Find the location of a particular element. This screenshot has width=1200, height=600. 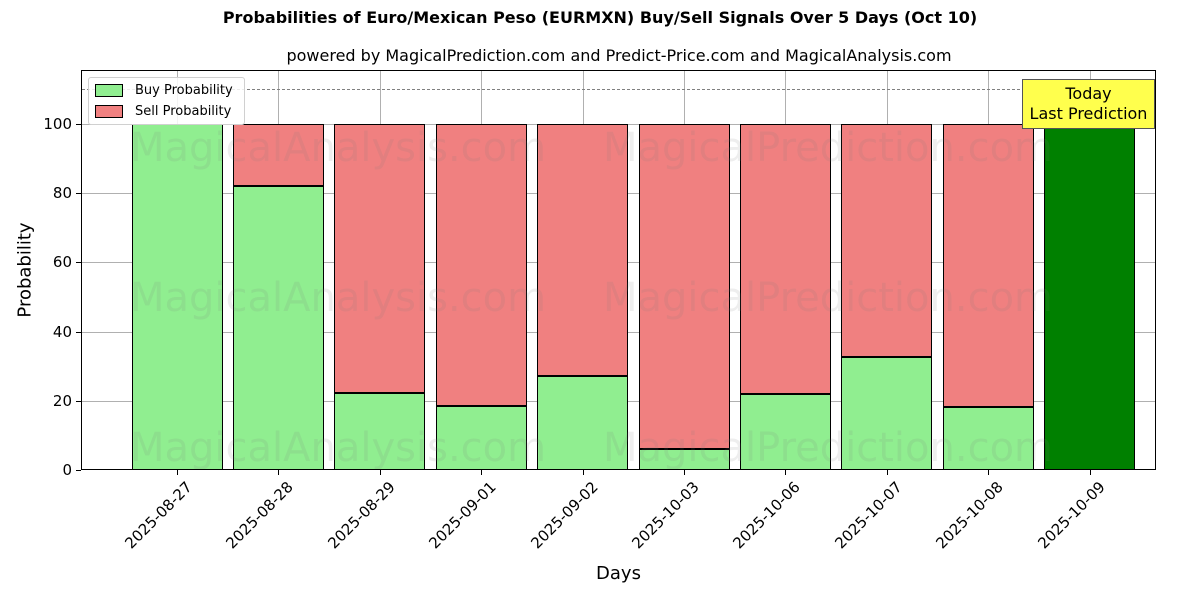

xtick-label: 2025-10-07 is located at coordinates (868, 515).